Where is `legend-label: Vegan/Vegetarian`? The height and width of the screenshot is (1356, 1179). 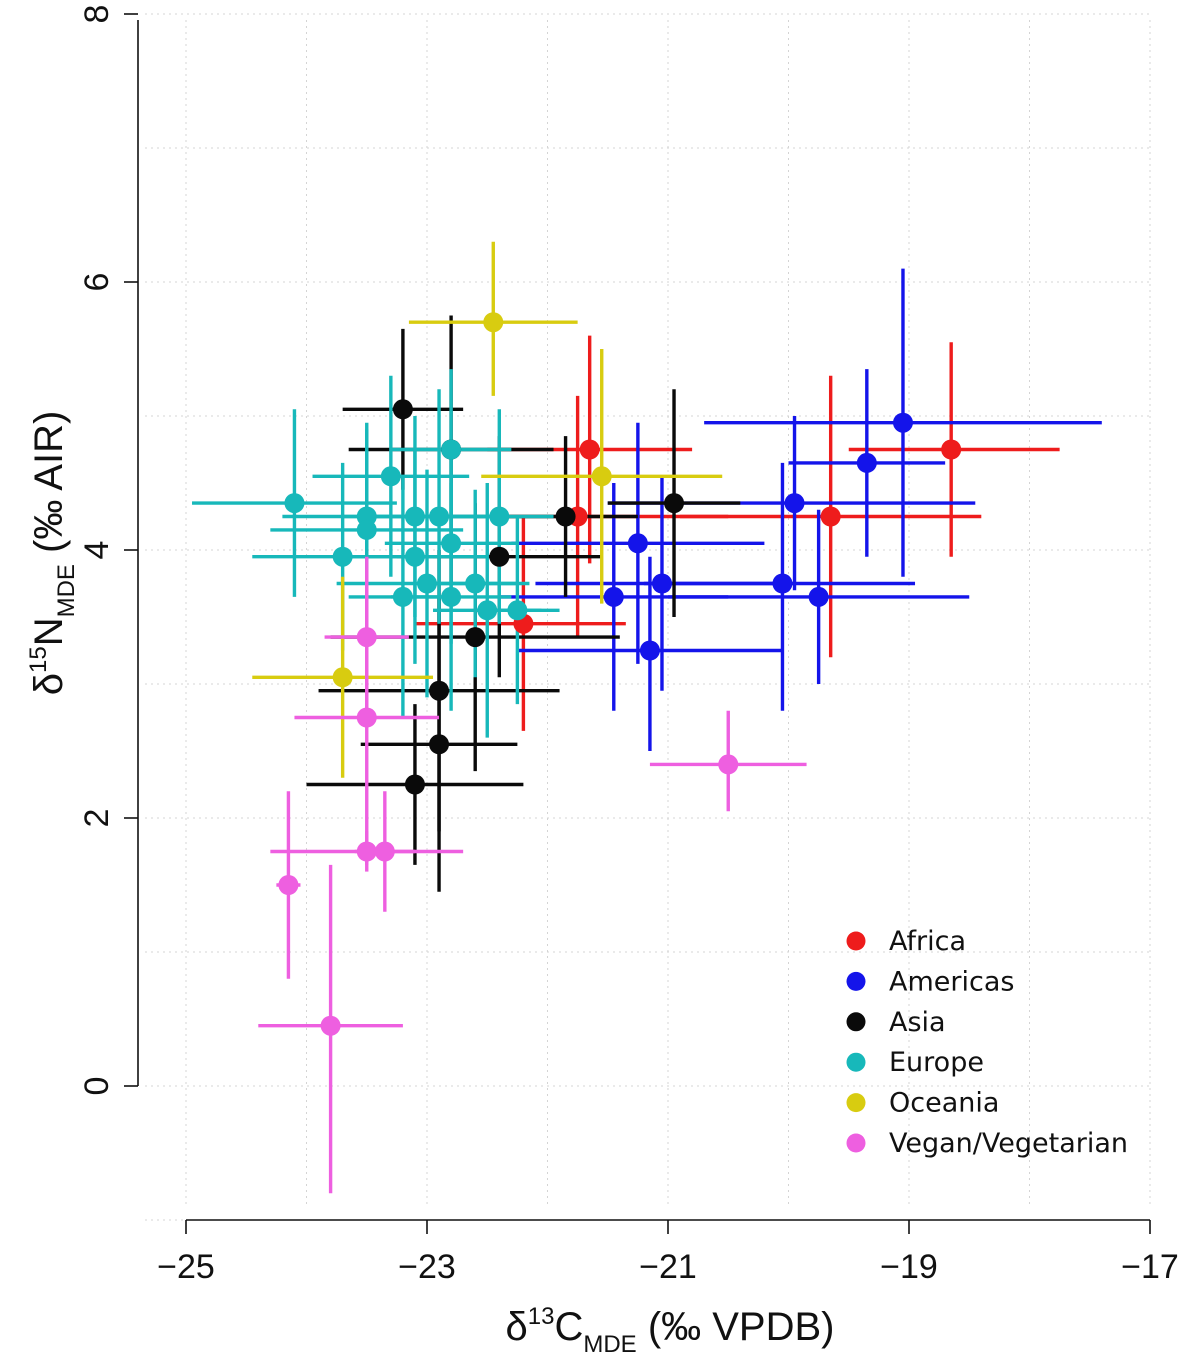
legend-label: Vegan/Vegetarian is located at coordinates (1008, 1143).